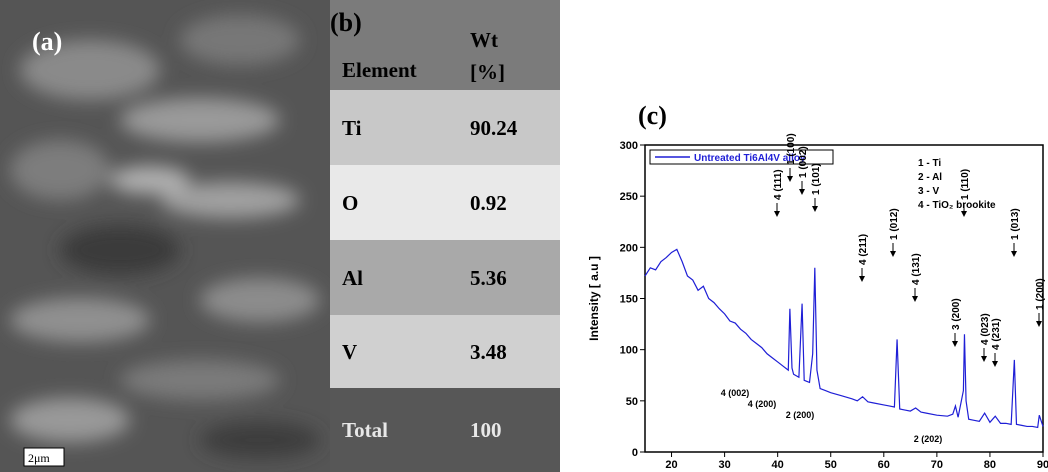 The height and width of the screenshot is (472, 1048). I want to click on table-header: Element Wt [%], so click(445, 45).